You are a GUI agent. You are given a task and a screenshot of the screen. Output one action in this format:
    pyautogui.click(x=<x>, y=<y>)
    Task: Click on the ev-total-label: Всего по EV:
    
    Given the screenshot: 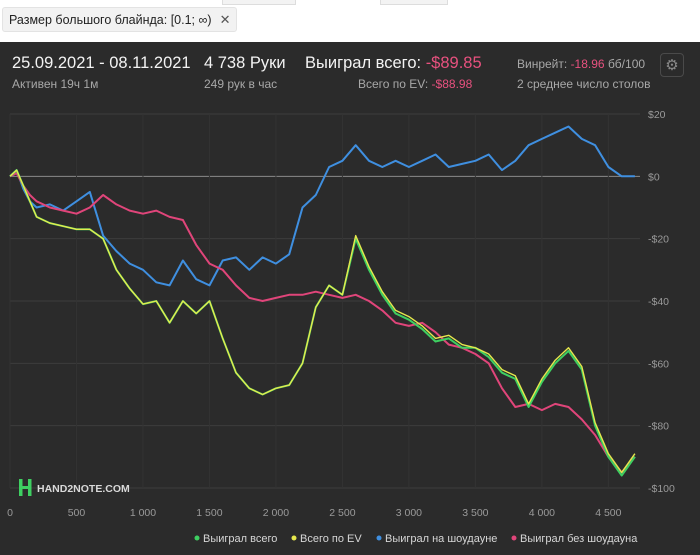 What is the action you would take?
    pyautogui.click(x=393, y=84)
    